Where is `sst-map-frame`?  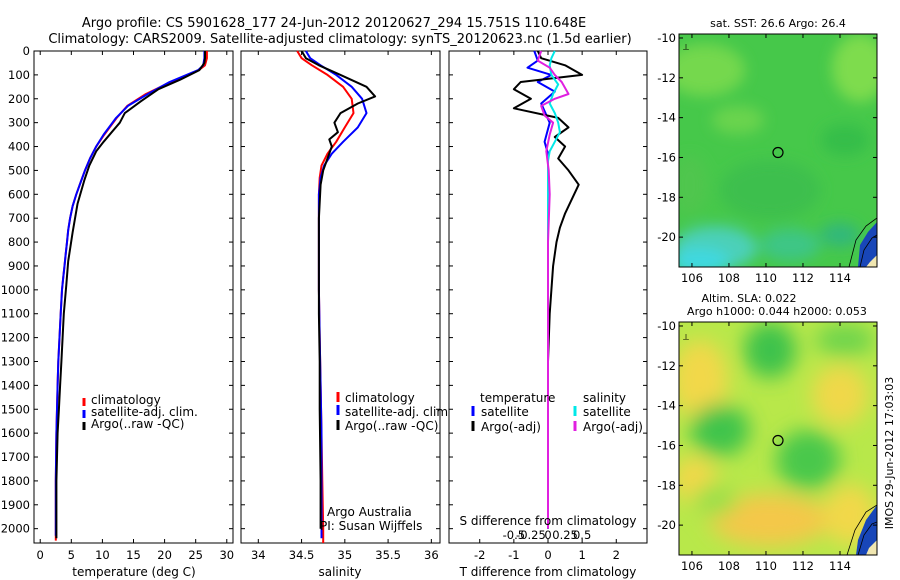
sst-map-frame is located at coordinates (778, 150).